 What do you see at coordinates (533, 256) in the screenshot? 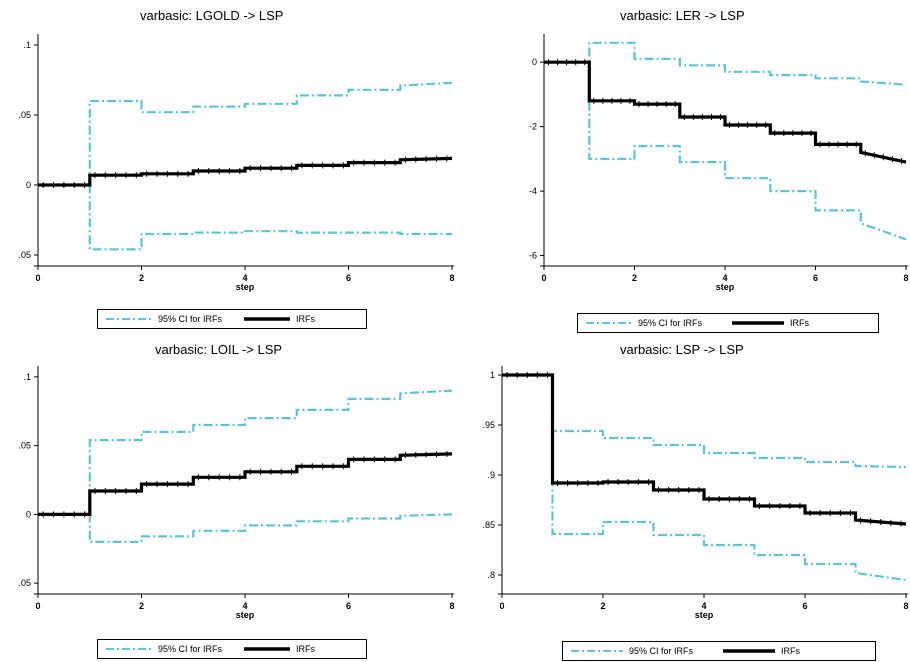
I see `y-tick-label: -6` at bounding box center [533, 256].